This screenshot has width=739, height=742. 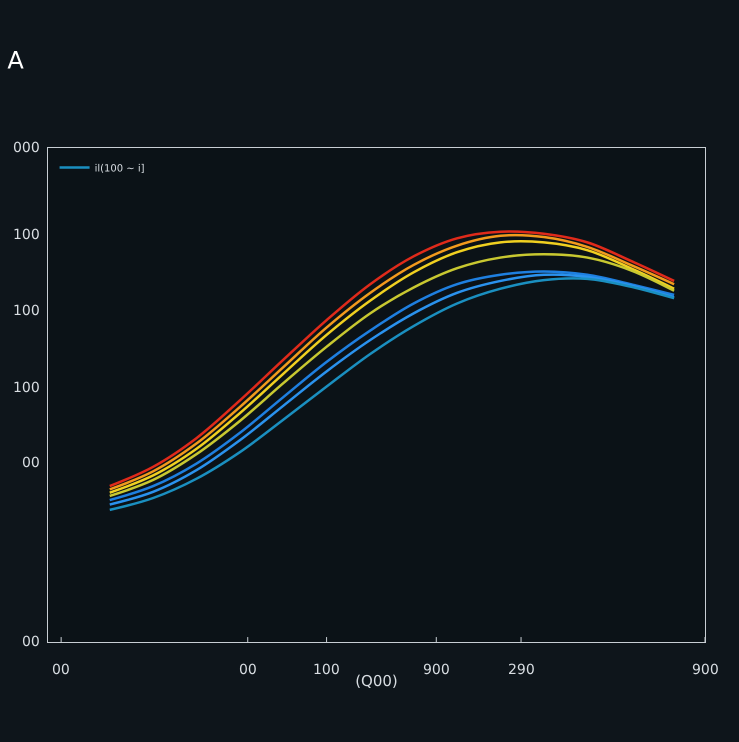 I want to click on chart-title: A, so click(x=15, y=60).